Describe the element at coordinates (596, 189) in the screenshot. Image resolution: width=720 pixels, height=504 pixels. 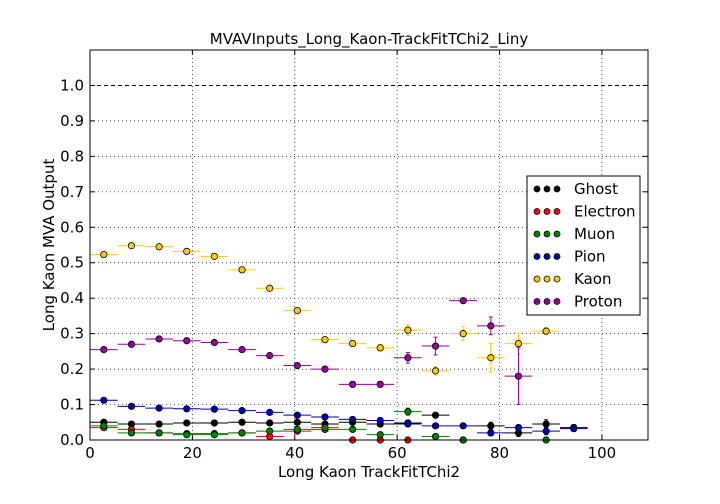
I see `legend-label: Ghost` at that location.